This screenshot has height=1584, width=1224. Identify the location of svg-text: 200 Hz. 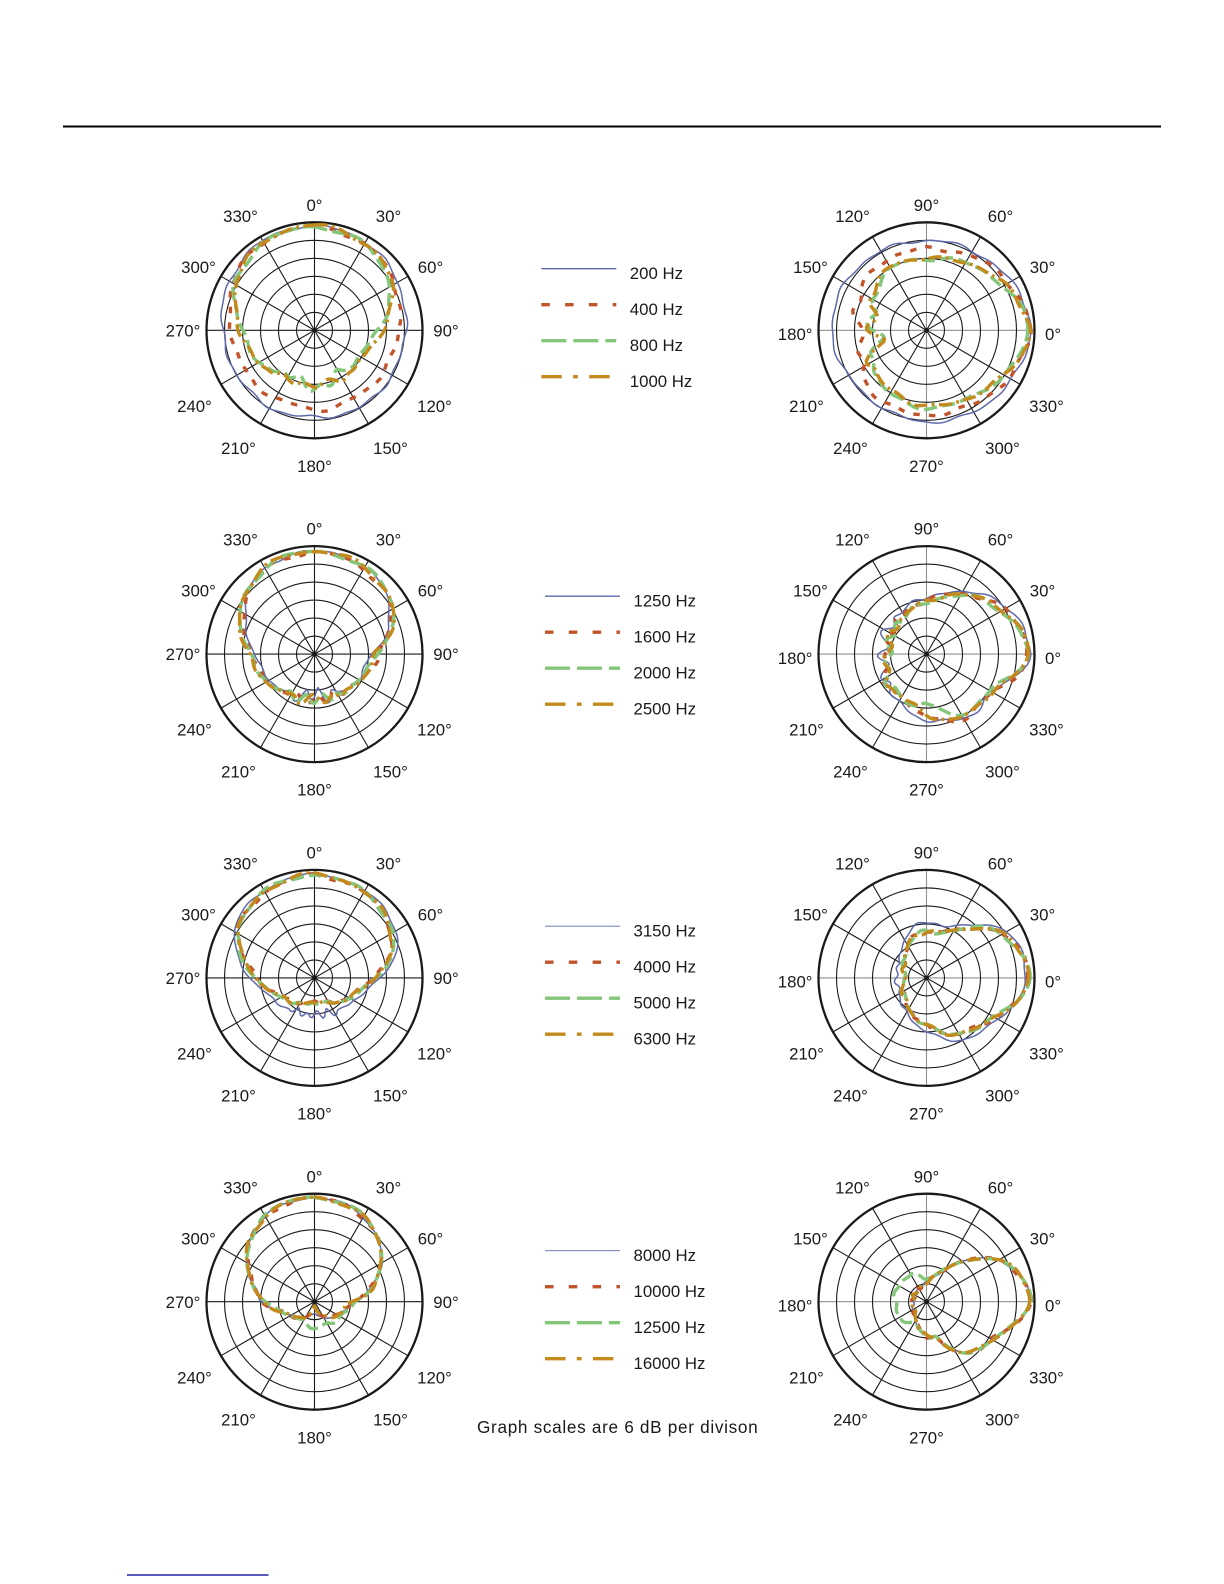
(656, 273).